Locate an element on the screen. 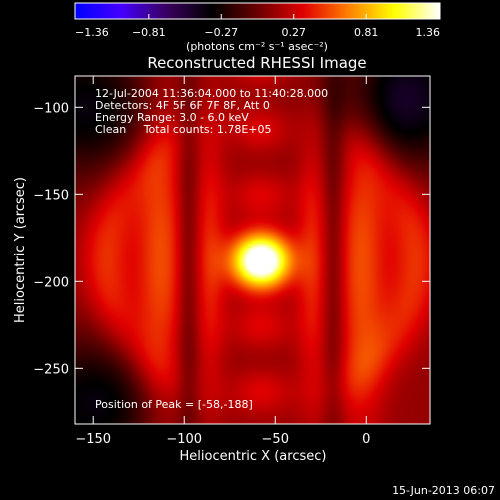  x-tick-label: 0 is located at coordinates (366, 439).